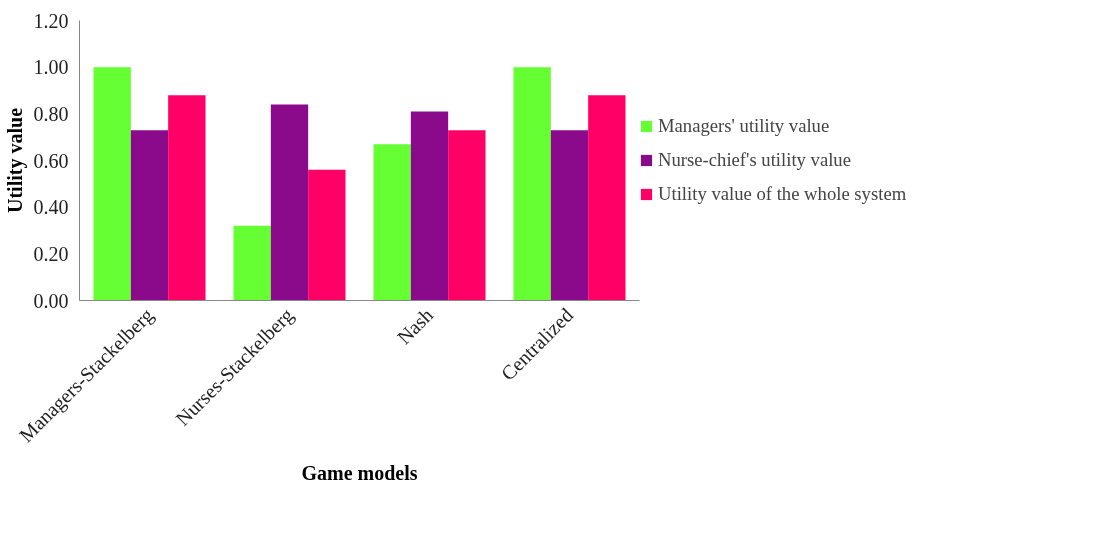 This screenshot has width=1115, height=548. What do you see at coordinates (51, 20) in the screenshot?
I see `y-tick-label: 1.20` at bounding box center [51, 20].